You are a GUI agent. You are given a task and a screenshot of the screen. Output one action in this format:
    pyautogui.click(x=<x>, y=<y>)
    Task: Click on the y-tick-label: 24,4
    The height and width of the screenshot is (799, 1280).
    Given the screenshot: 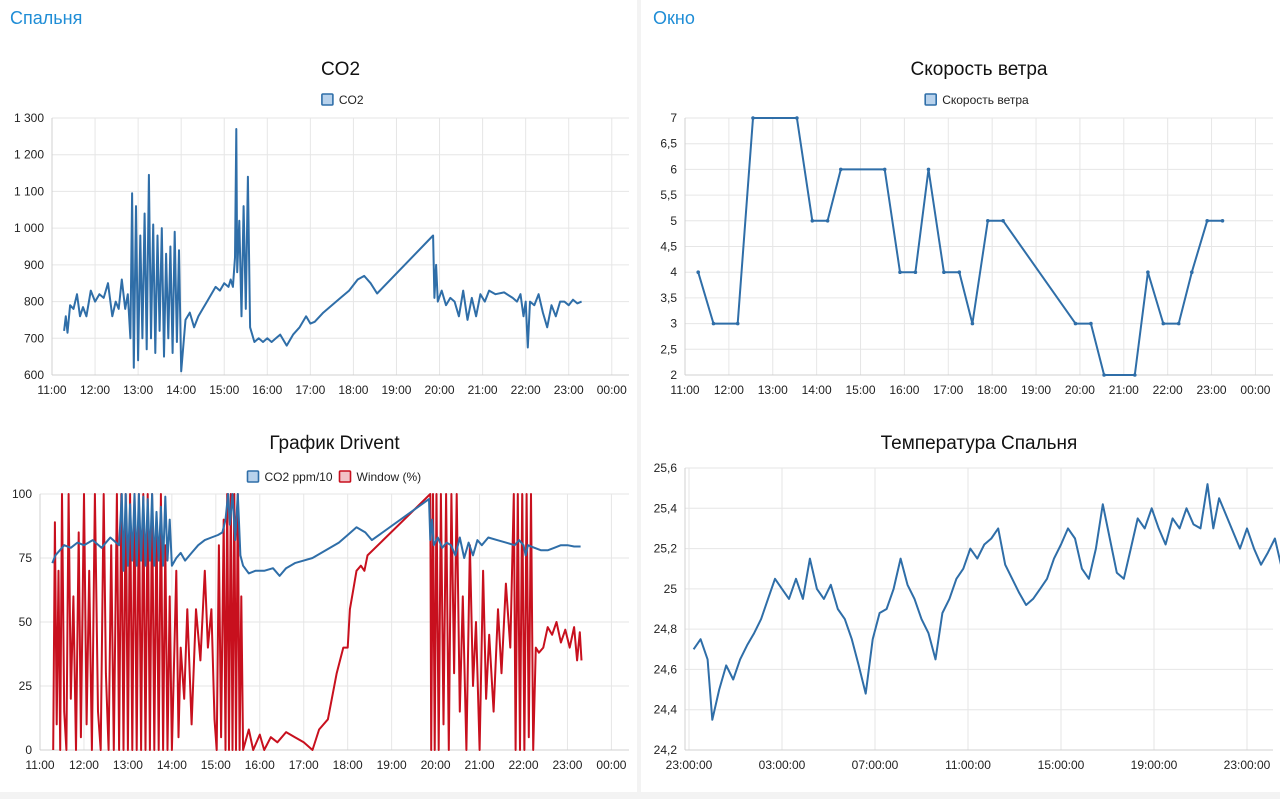 What is the action you would take?
    pyautogui.click(x=666, y=710)
    